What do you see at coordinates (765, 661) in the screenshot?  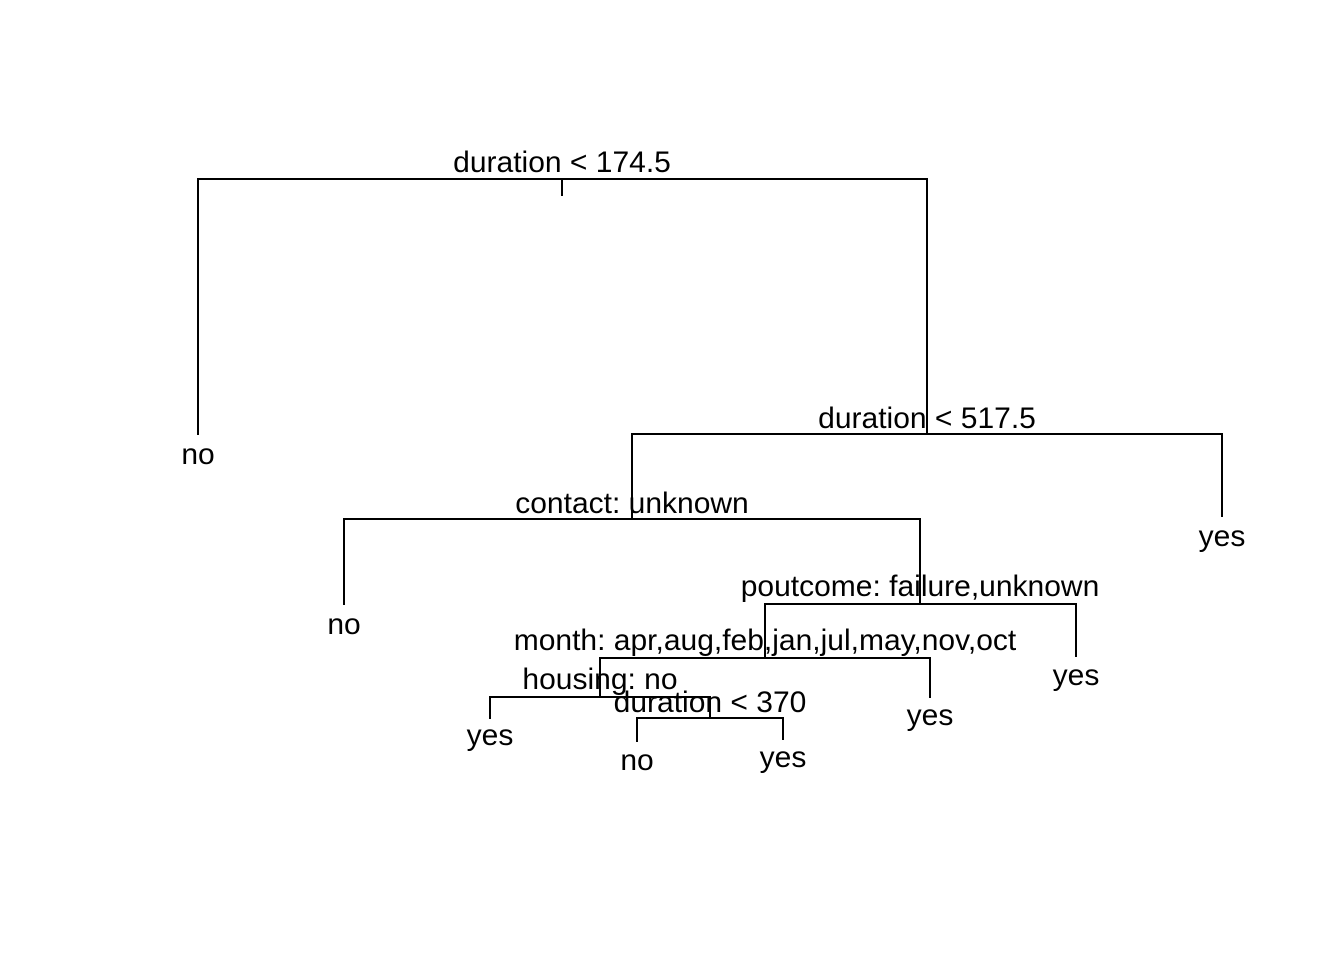 I see `split-month: month: apr,aug,feb,jan,jul,may,nov,oct` at bounding box center [765, 661].